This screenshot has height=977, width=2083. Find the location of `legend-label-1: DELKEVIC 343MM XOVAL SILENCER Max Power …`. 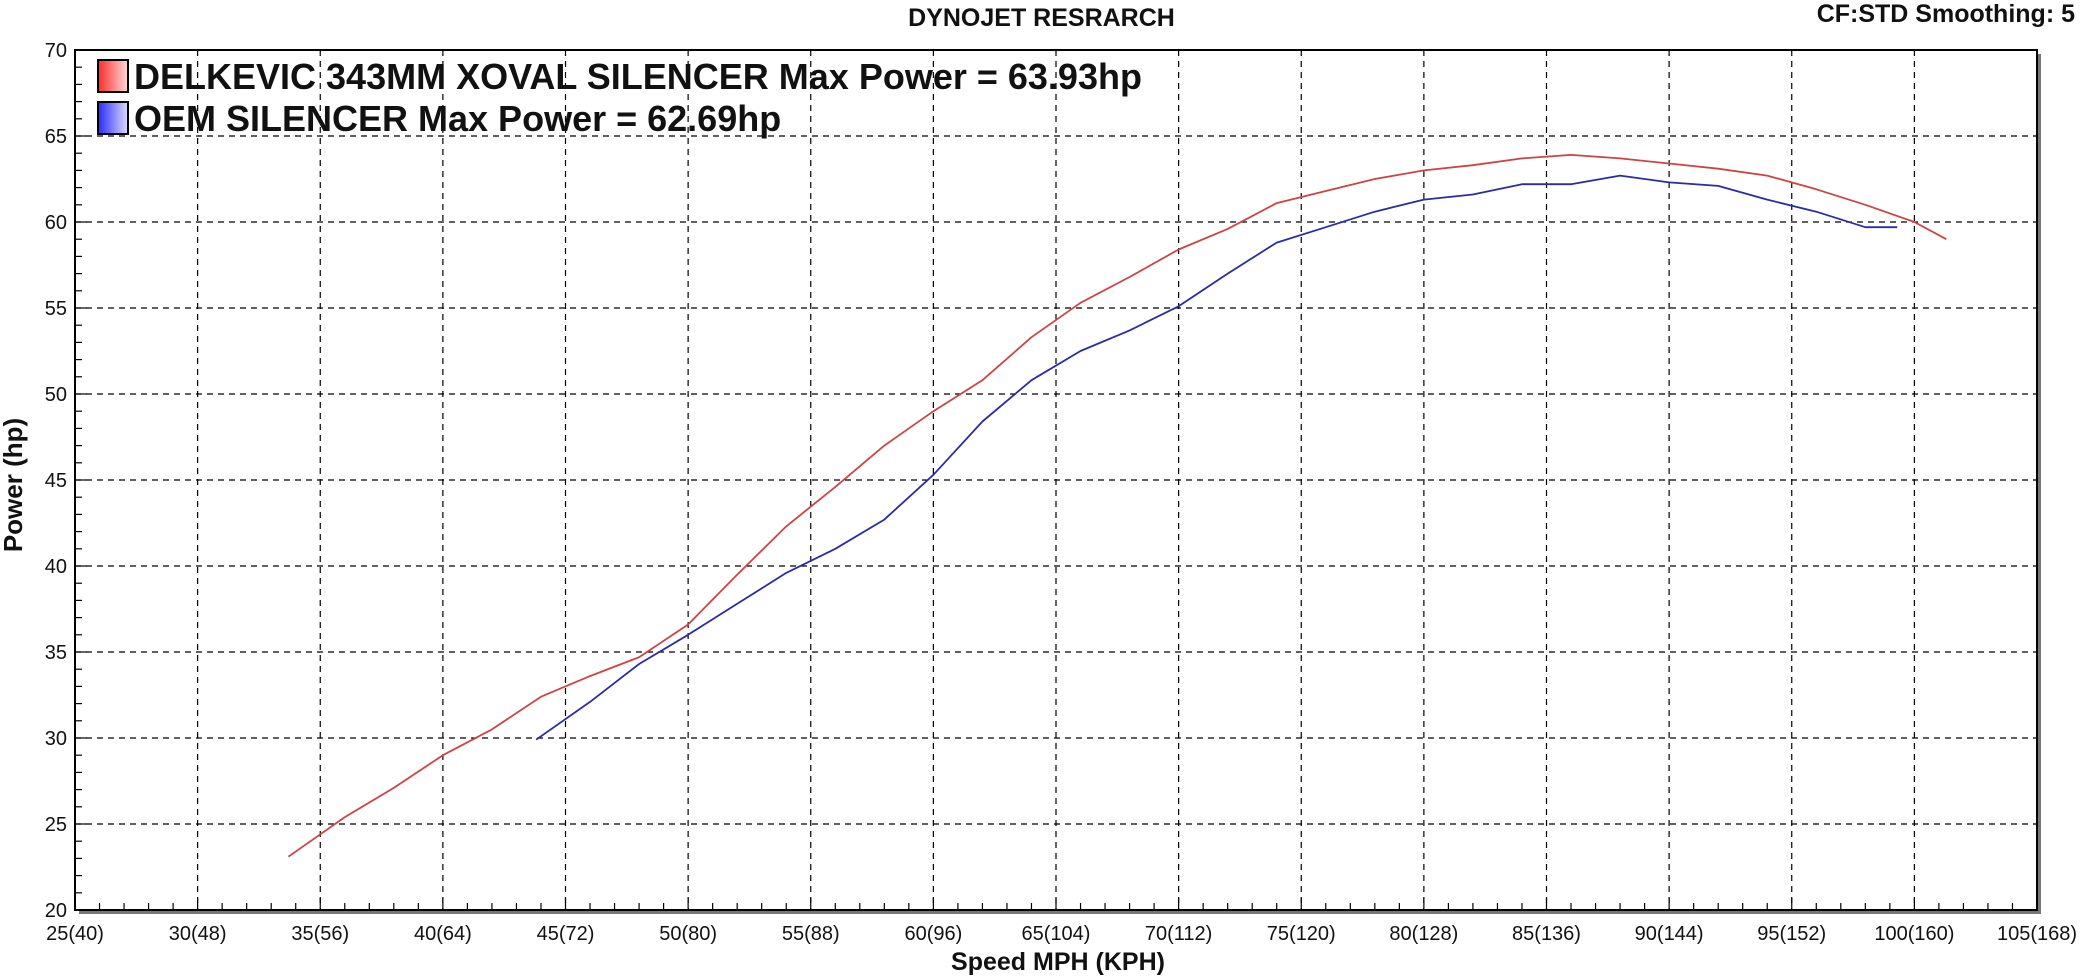

legend-label-1: DELKEVIC 343MM XOVAL SILENCER Max Power … is located at coordinates (638, 76).